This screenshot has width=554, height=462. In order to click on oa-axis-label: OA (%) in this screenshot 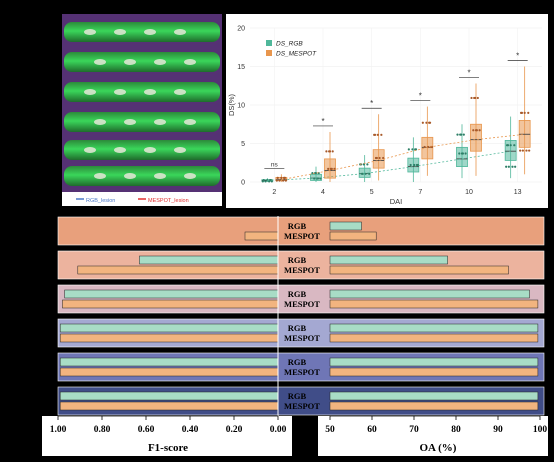, I will do `click(438, 448)`.